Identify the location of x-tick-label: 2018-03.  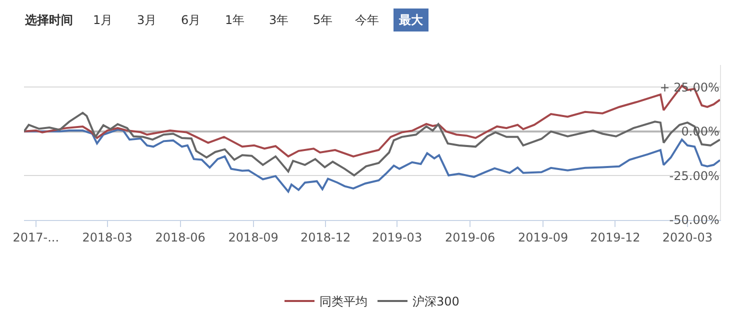
(107, 237).